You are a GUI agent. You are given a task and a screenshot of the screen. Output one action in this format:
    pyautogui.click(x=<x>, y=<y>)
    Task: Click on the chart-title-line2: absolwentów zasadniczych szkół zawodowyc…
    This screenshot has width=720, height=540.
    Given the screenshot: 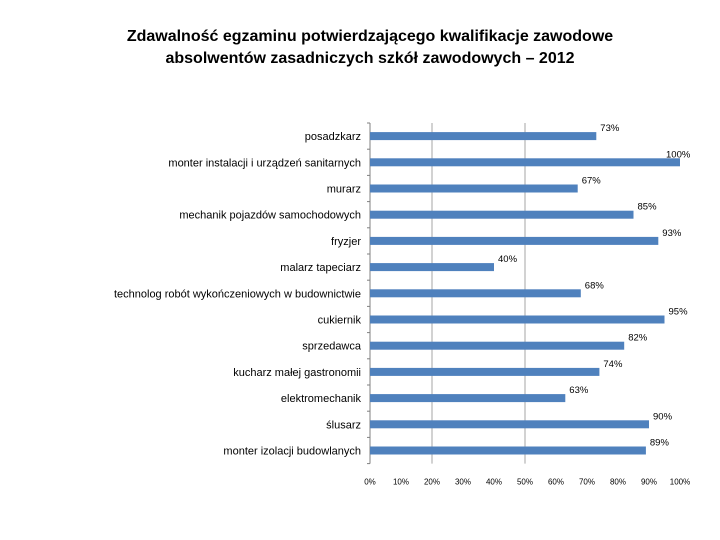 What is the action you would take?
    pyautogui.click(x=370, y=58)
    